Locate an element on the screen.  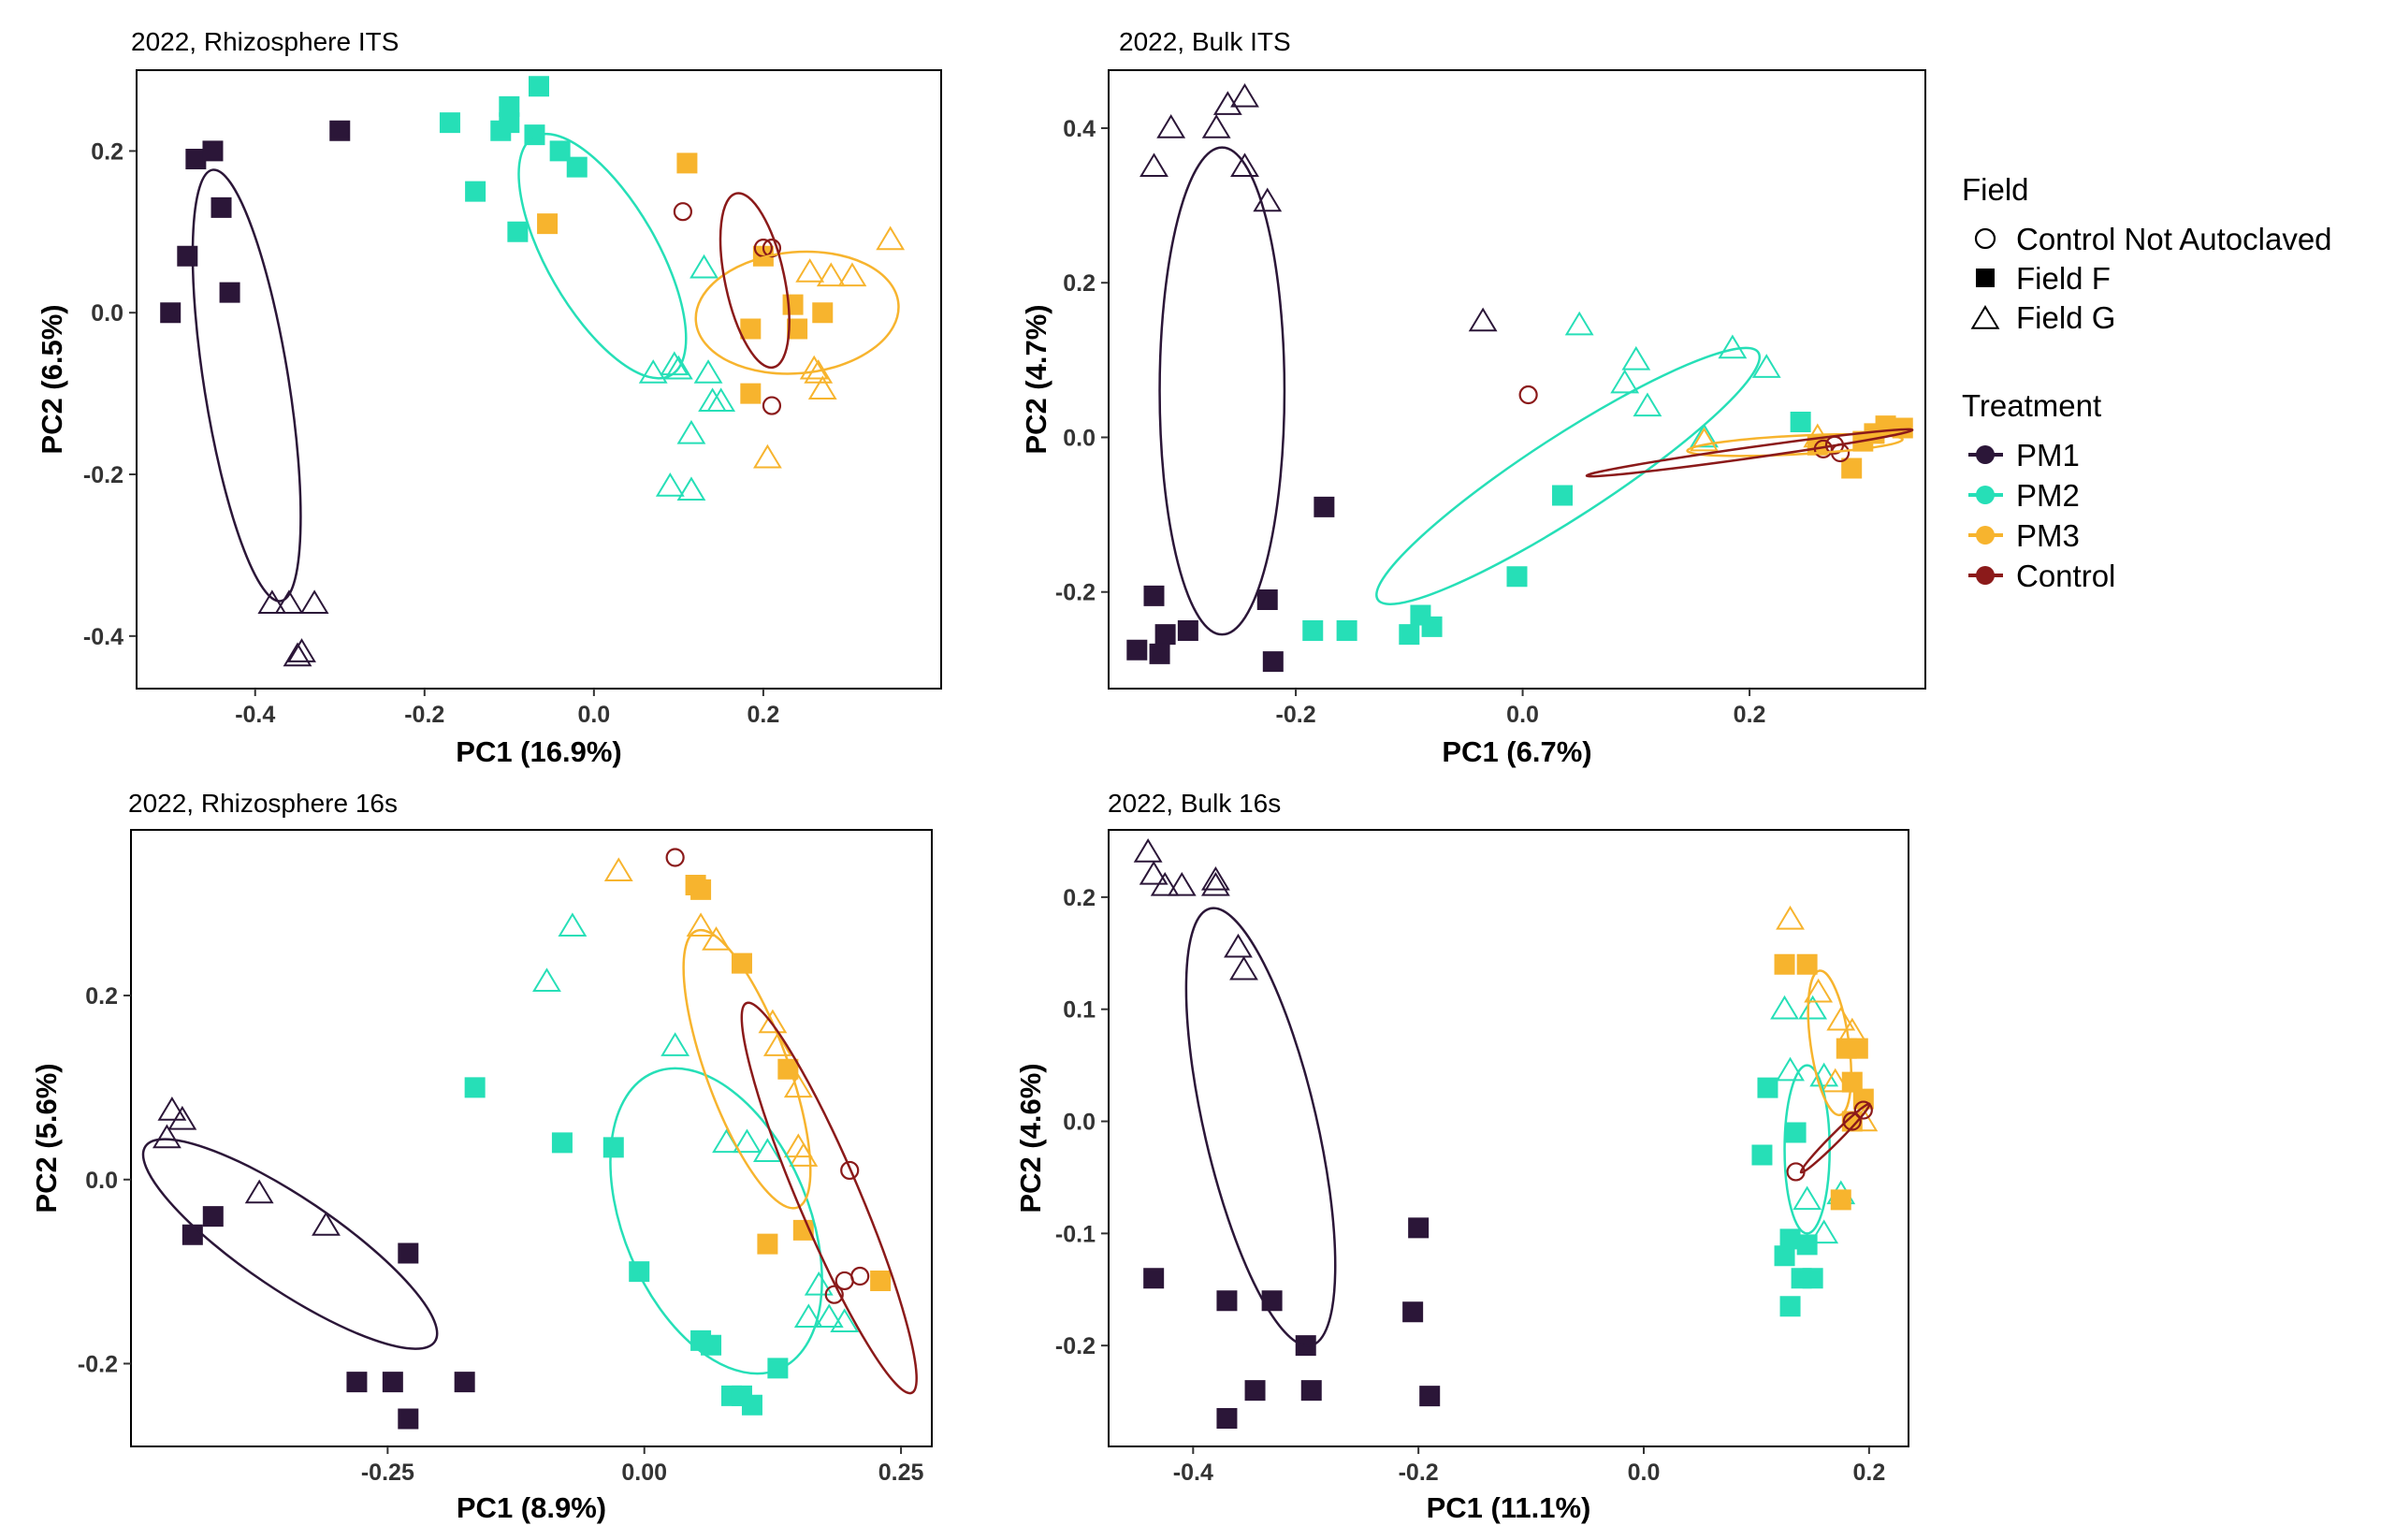
x-tick-label: -0.2 is located at coordinates (424, 715).